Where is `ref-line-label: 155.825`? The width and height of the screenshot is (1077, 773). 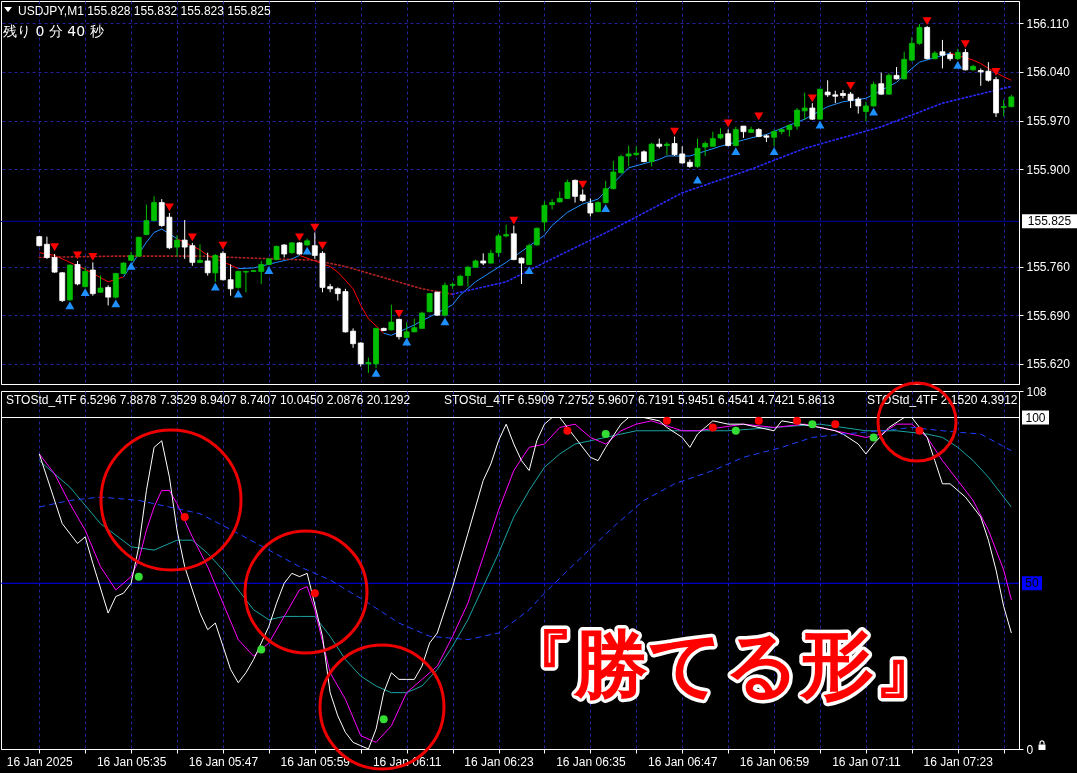 ref-line-label: 155.825 is located at coordinates (1049, 221).